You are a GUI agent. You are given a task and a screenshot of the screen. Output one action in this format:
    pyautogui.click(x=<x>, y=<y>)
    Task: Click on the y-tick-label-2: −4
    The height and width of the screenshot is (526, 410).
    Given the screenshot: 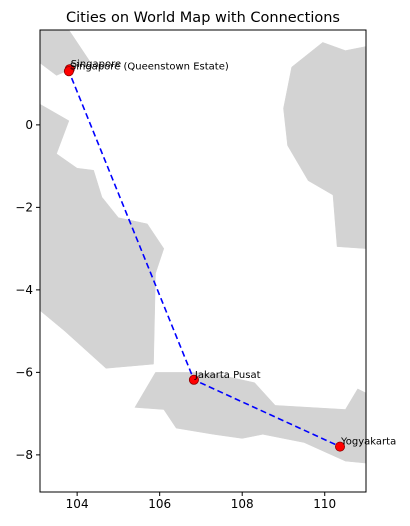 What is the action you would take?
    pyautogui.click(x=24, y=290)
    